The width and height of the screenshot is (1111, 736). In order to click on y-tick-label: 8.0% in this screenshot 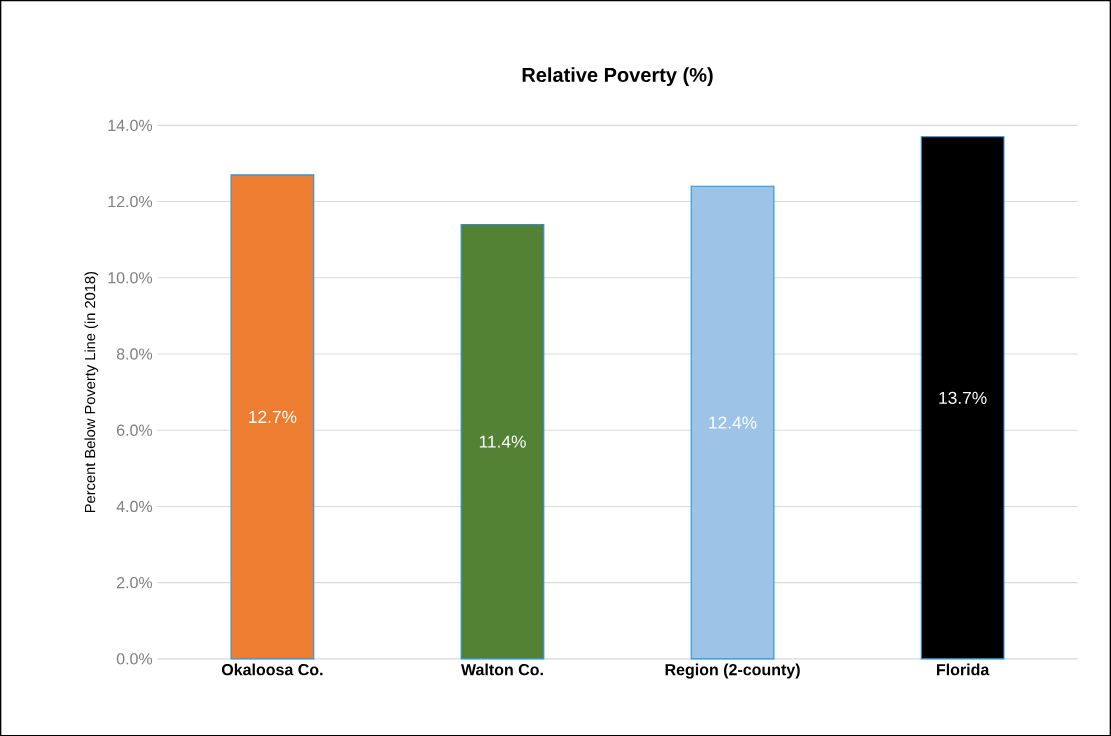, I will do `click(134, 354)`.